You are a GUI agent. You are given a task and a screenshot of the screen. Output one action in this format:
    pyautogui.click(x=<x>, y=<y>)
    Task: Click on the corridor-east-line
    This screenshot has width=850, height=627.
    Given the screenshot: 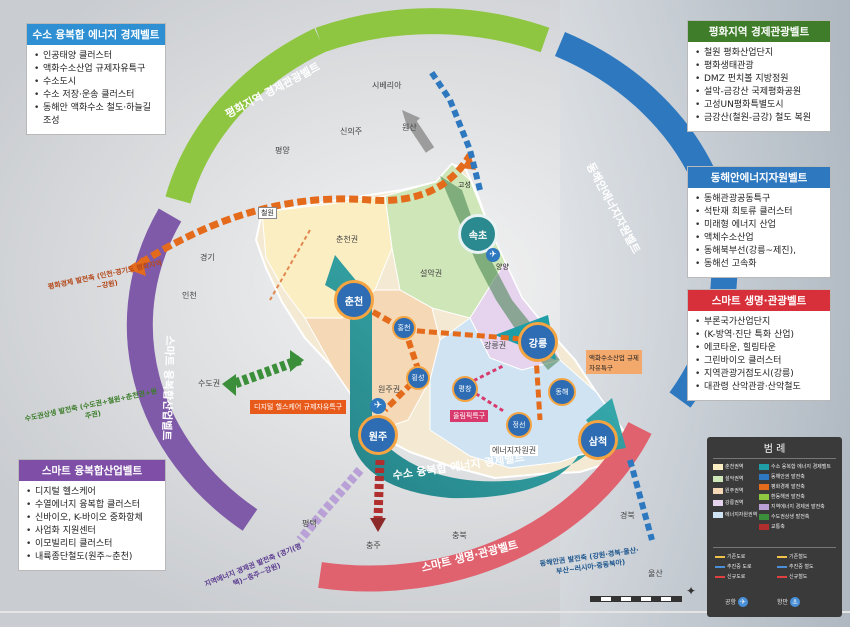 What is the action you would take?
    pyautogui.click(x=455, y=129)
    